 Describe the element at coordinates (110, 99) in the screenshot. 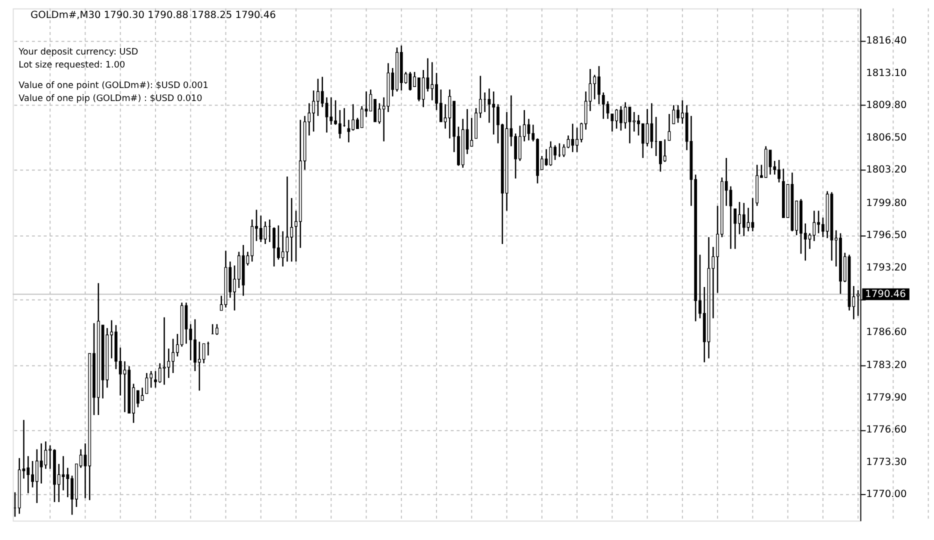

I see `annotation: Value of one pip (GOLDm#) : $USD 0.010` at that location.